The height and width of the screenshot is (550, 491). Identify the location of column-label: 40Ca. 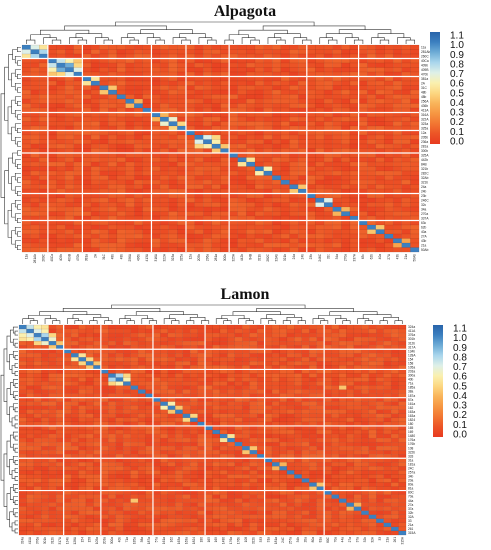
(52, 258).